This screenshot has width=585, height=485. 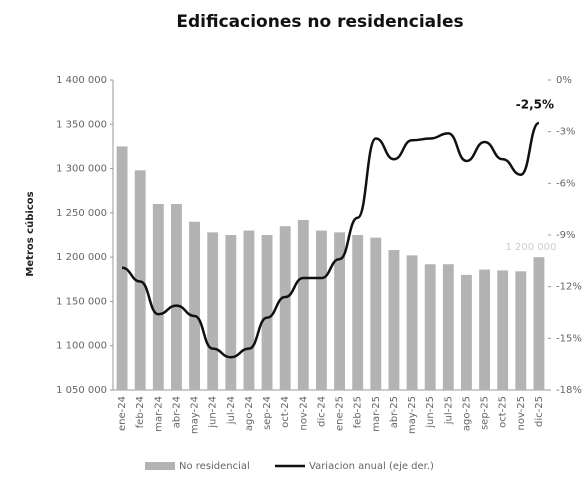 What do you see at coordinates (539, 411) in the screenshot?
I see `x-tick-label: dic-25` at bounding box center [539, 411].